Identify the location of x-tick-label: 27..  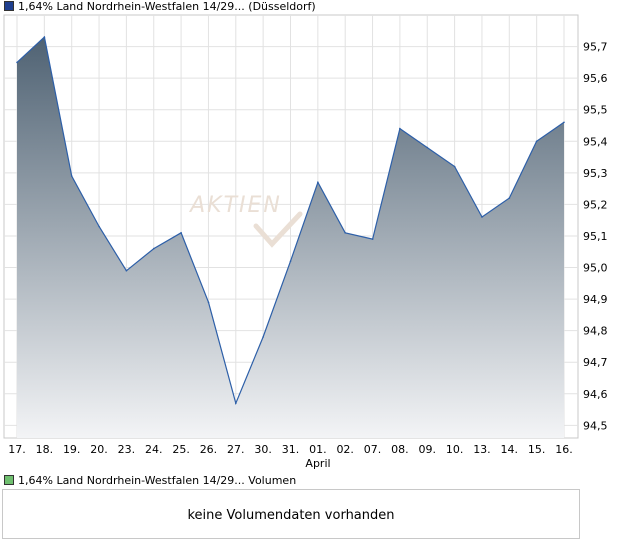
(236, 449).